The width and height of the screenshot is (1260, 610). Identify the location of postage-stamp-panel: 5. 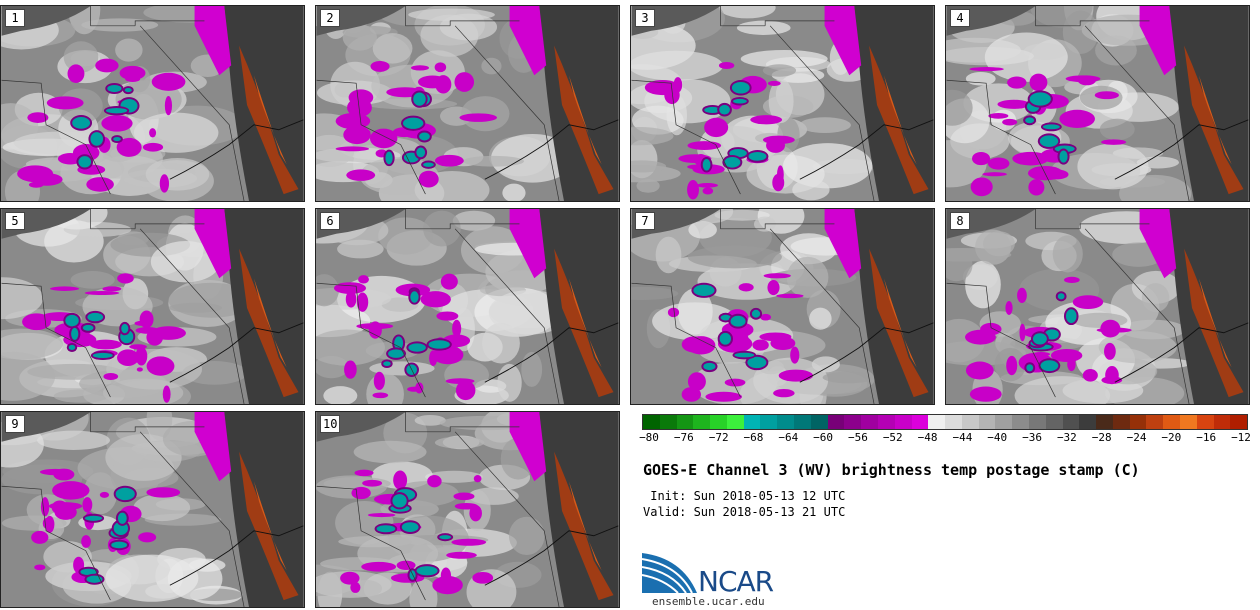
(152, 306).